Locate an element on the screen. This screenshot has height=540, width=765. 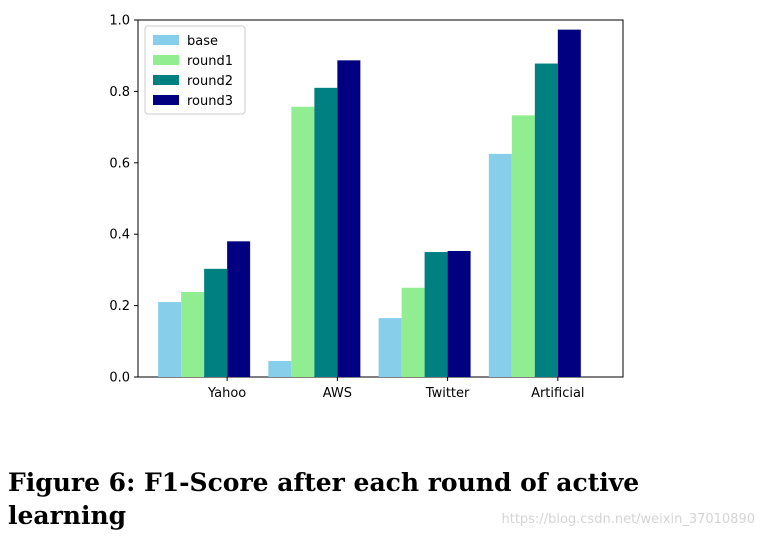
bar-round2-aws is located at coordinates (326, 232).